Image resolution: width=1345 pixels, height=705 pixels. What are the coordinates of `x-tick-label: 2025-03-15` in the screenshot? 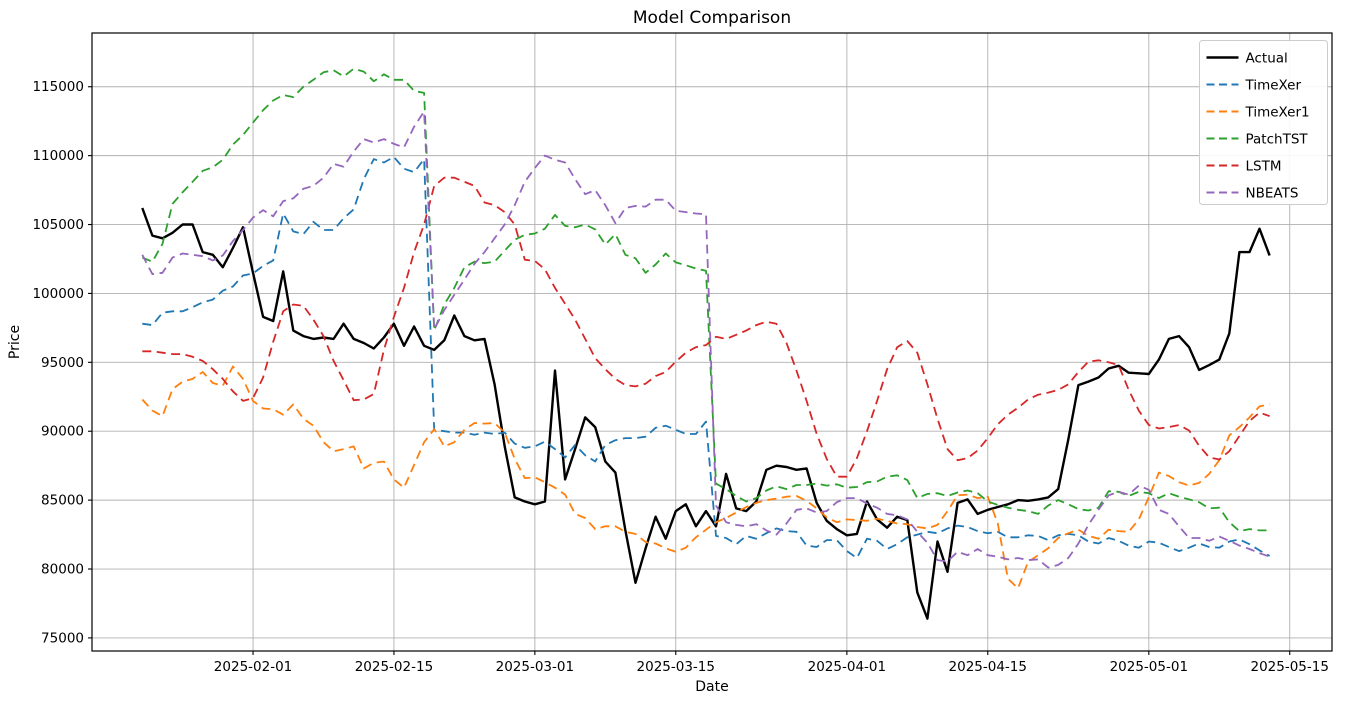 It's located at (676, 667).